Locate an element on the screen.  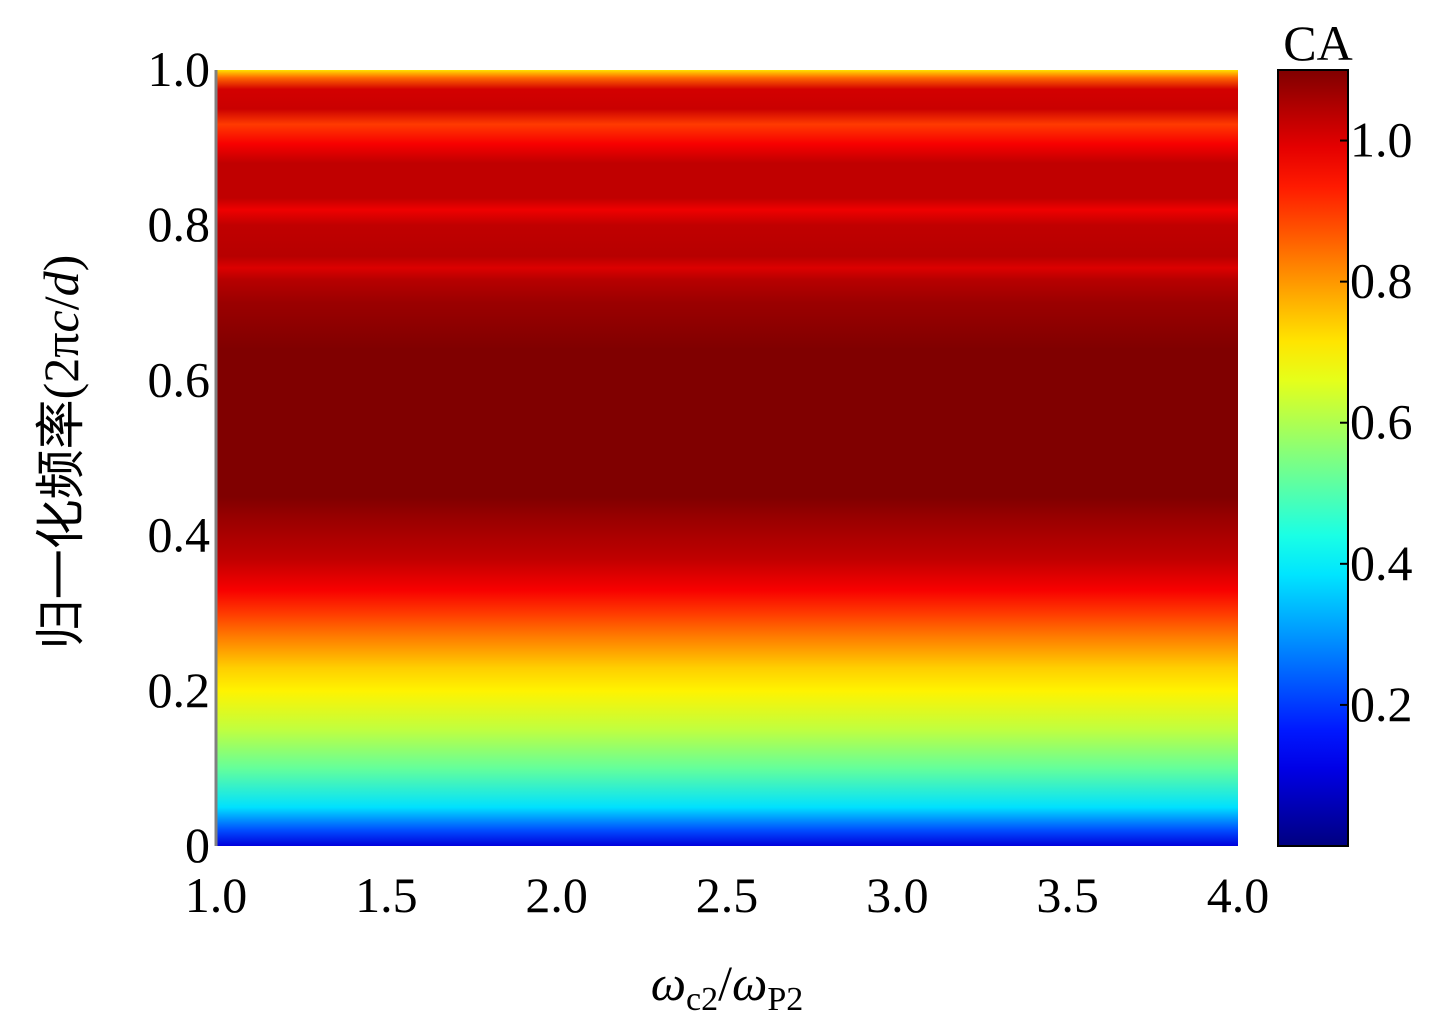
colorbar-tick-label: 0.8 is located at coordinates (1381, 281).